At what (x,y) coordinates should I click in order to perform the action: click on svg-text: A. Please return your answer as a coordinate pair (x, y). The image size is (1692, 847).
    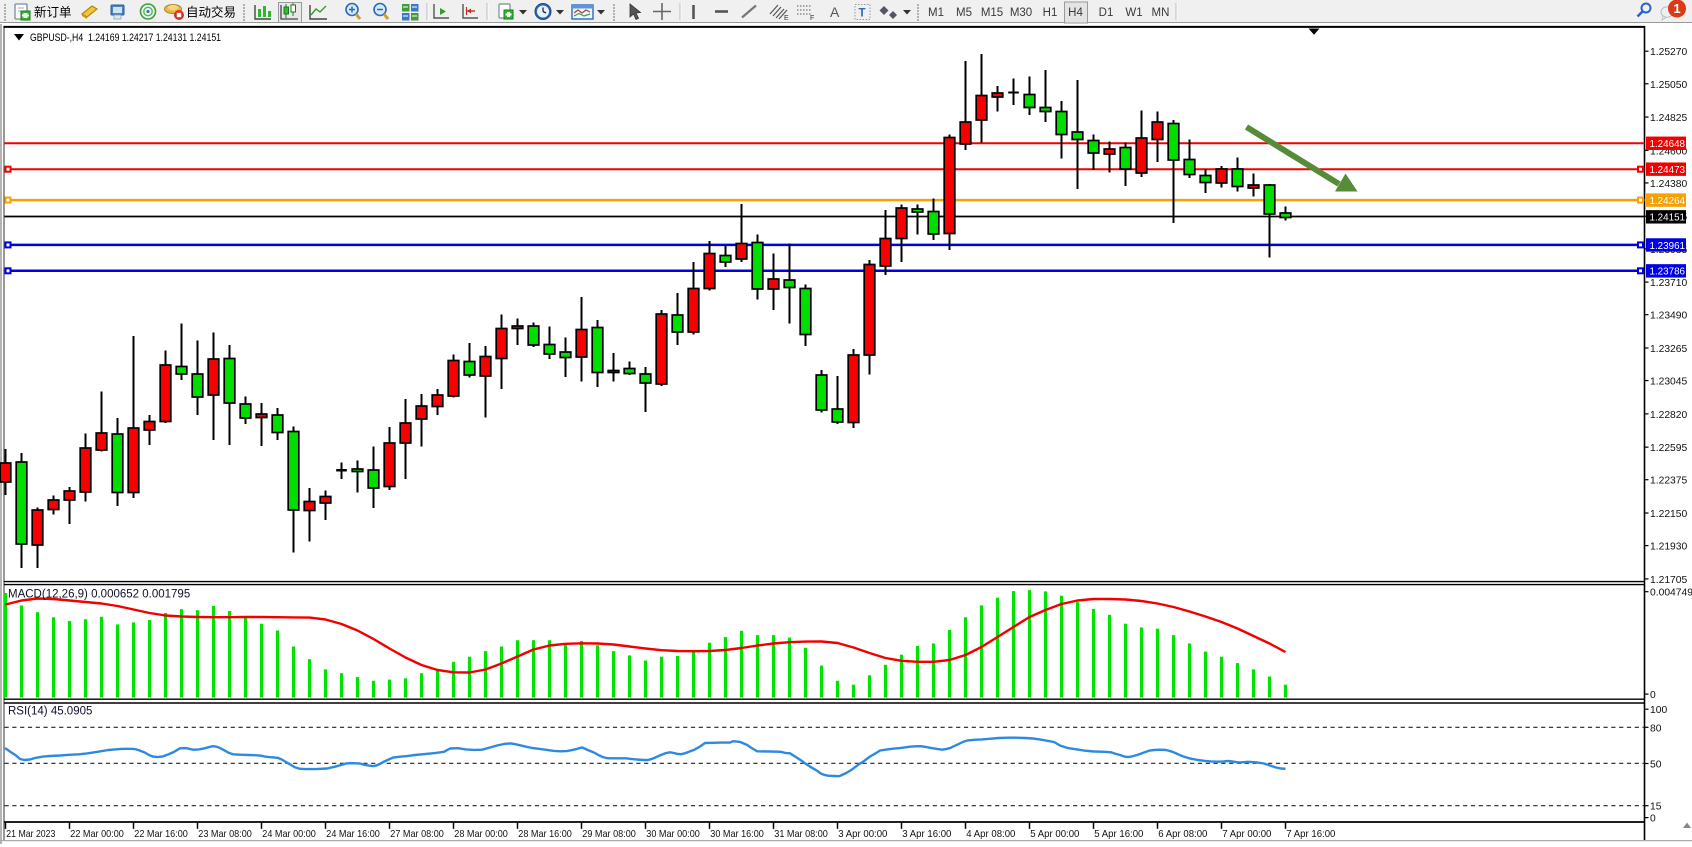
    Looking at the image, I should click on (835, 12).